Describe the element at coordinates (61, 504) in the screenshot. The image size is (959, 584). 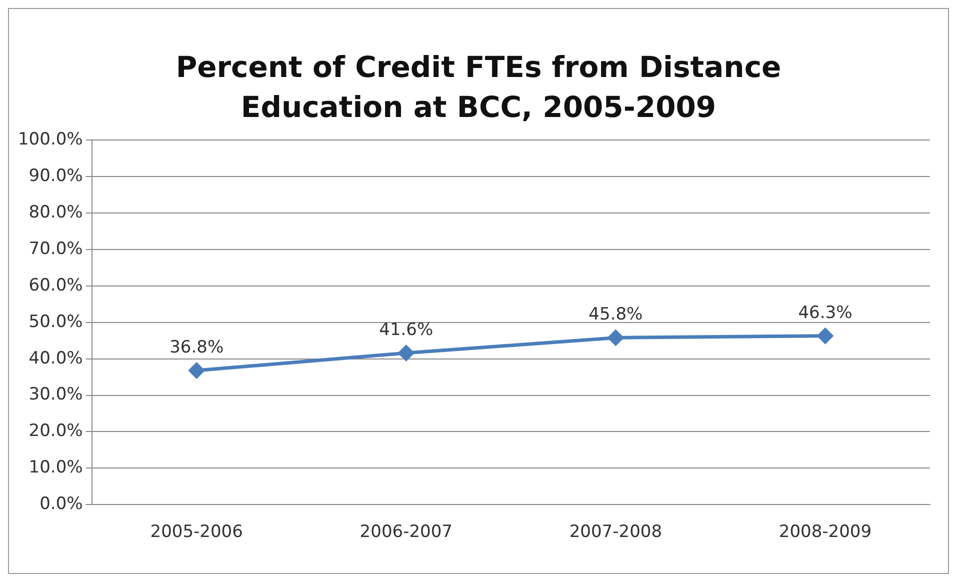
I see `y-tick-label: 0.0%` at that location.